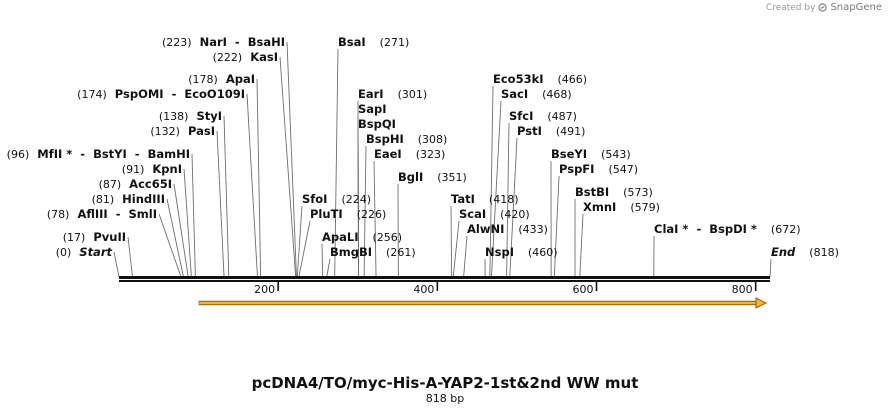 This screenshot has width=890, height=415. What do you see at coordinates (409, 154) in the screenshot?
I see `site-label-eaei: EaeI (323)` at bounding box center [409, 154].